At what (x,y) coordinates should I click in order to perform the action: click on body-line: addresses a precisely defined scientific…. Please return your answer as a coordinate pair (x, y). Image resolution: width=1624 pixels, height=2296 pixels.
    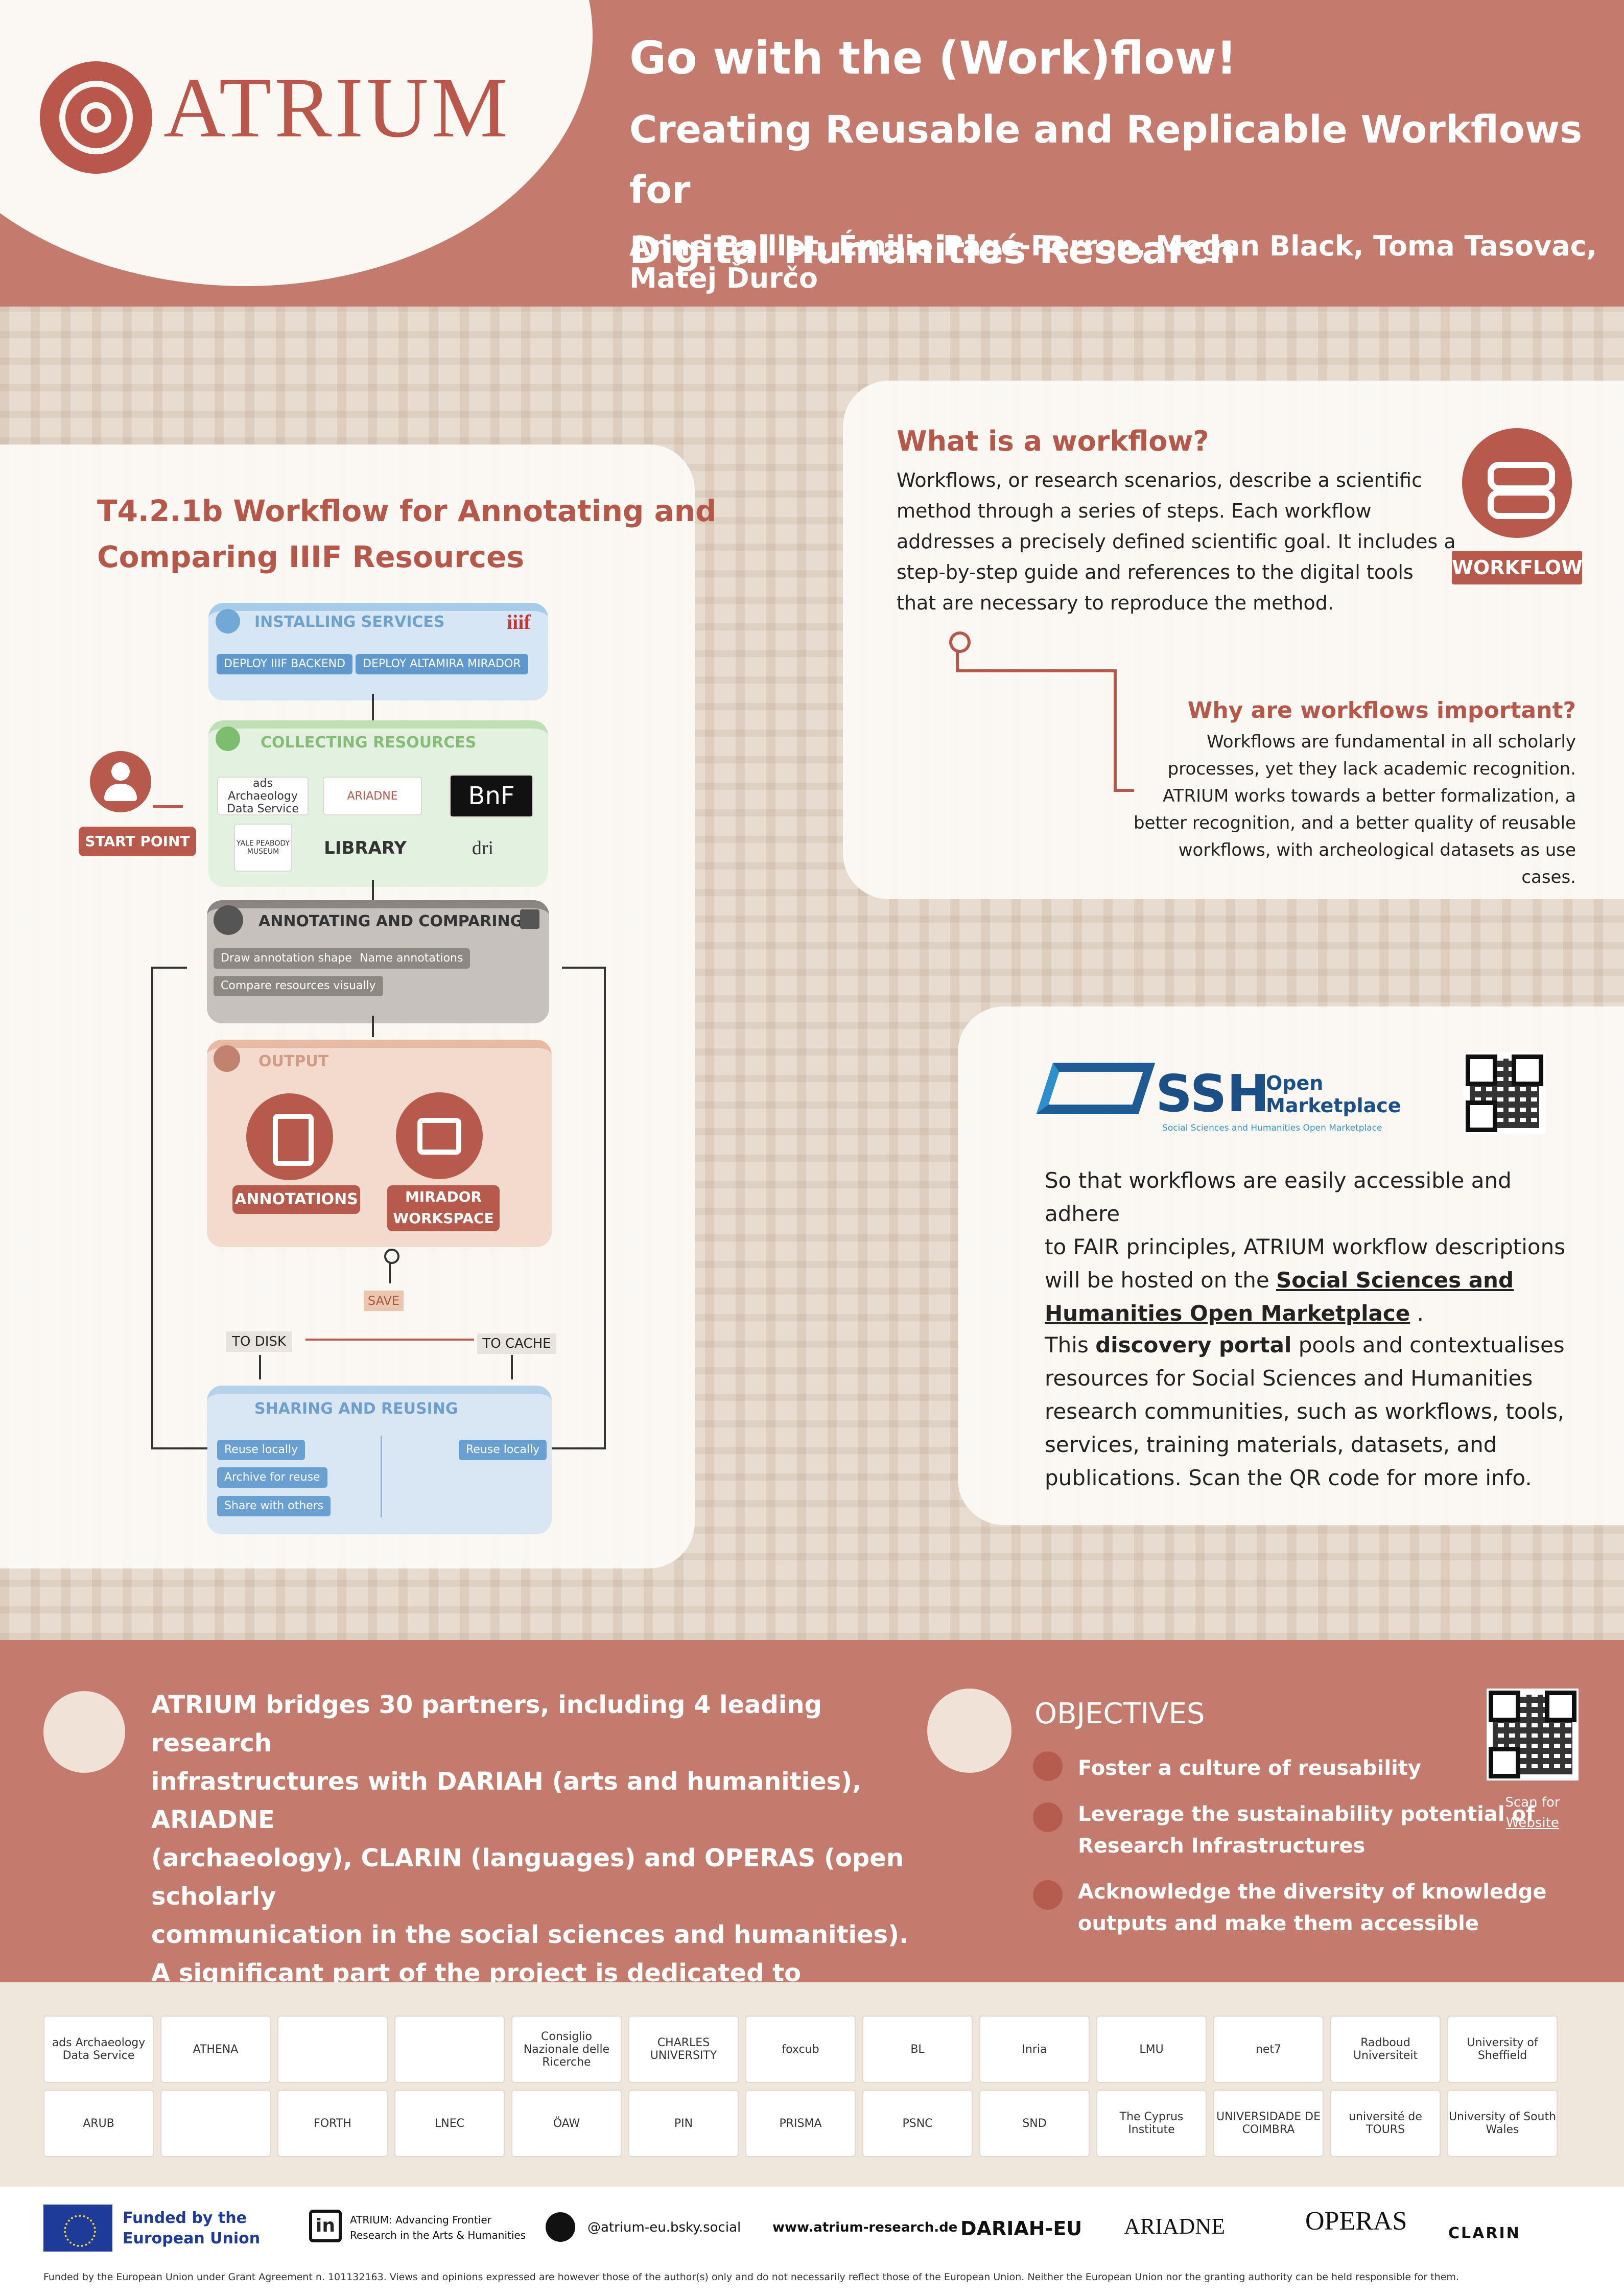
    Looking at the image, I should click on (1176, 541).